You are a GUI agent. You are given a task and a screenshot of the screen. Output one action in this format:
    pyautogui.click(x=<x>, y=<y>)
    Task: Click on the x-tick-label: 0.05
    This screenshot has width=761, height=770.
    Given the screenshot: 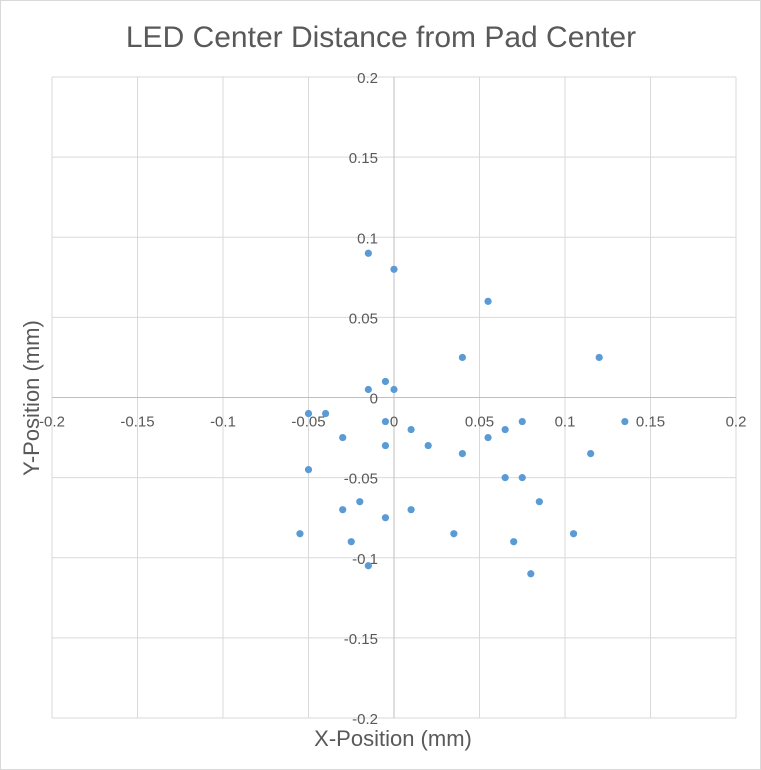 What is the action you would take?
    pyautogui.click(x=479, y=422)
    